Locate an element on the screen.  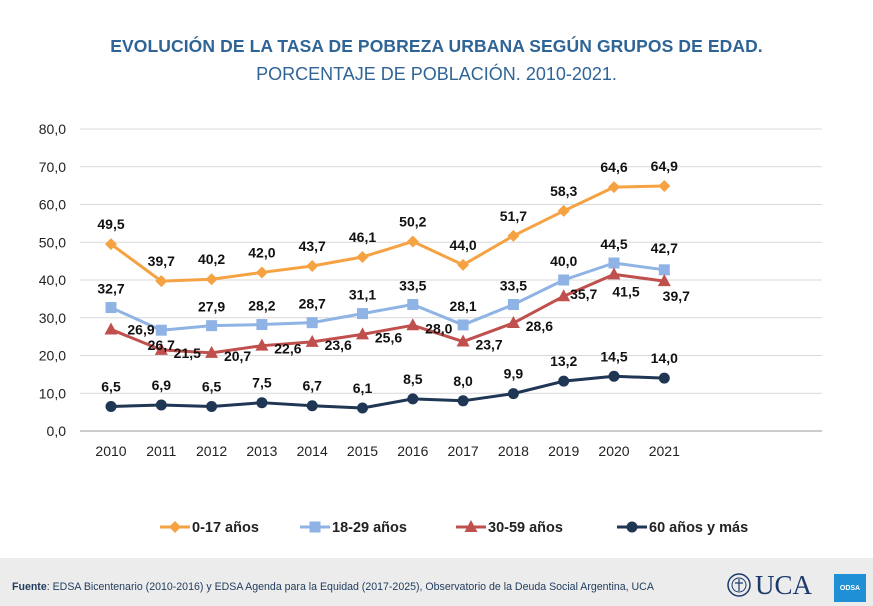
data-label: 49,5 is located at coordinates (110, 224).